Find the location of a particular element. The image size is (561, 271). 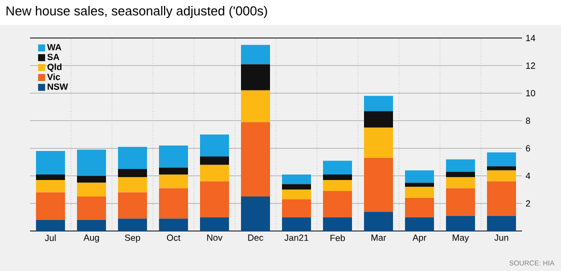

legend-label: Qld is located at coordinates (54, 68).